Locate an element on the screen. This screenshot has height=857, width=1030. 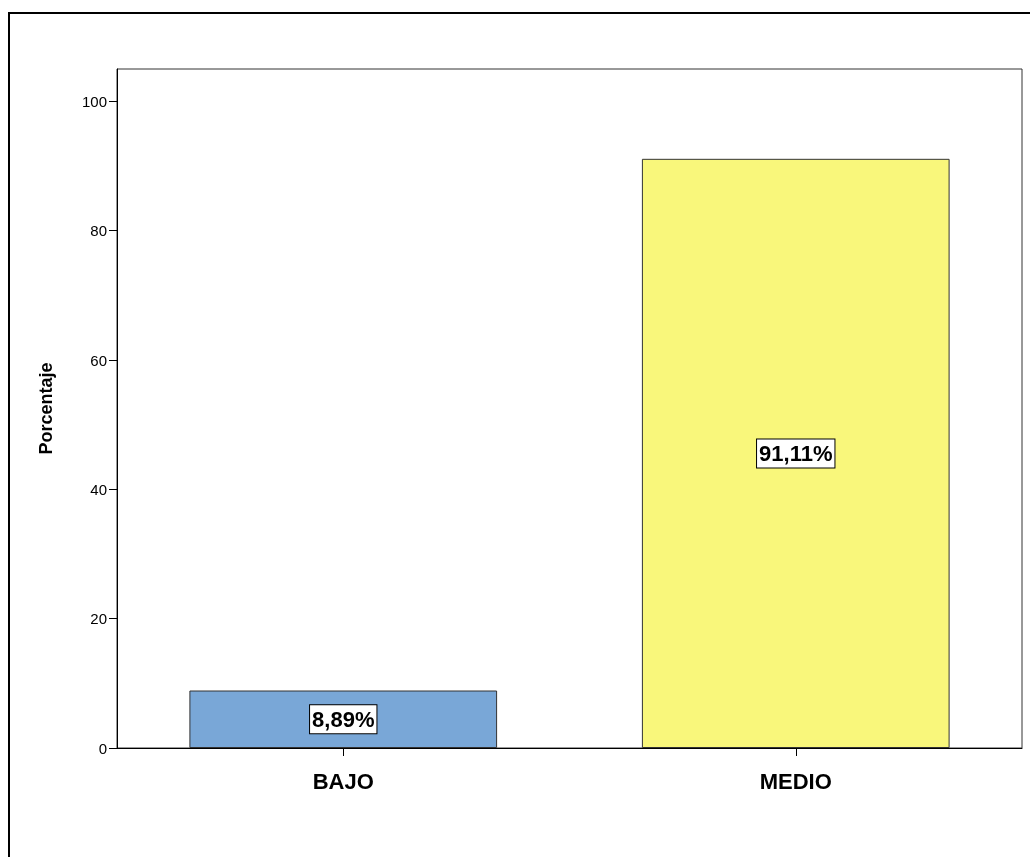
x-tick-label: BAJO is located at coordinates (343, 781).